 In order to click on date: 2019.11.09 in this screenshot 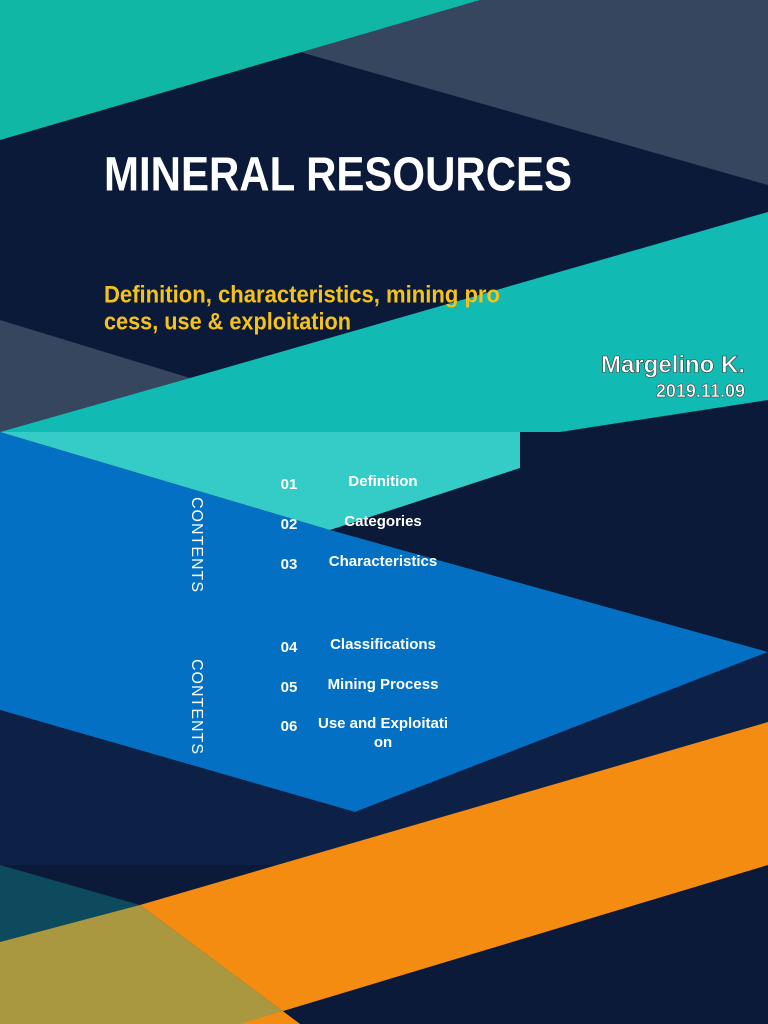, I will do `click(700, 391)`.